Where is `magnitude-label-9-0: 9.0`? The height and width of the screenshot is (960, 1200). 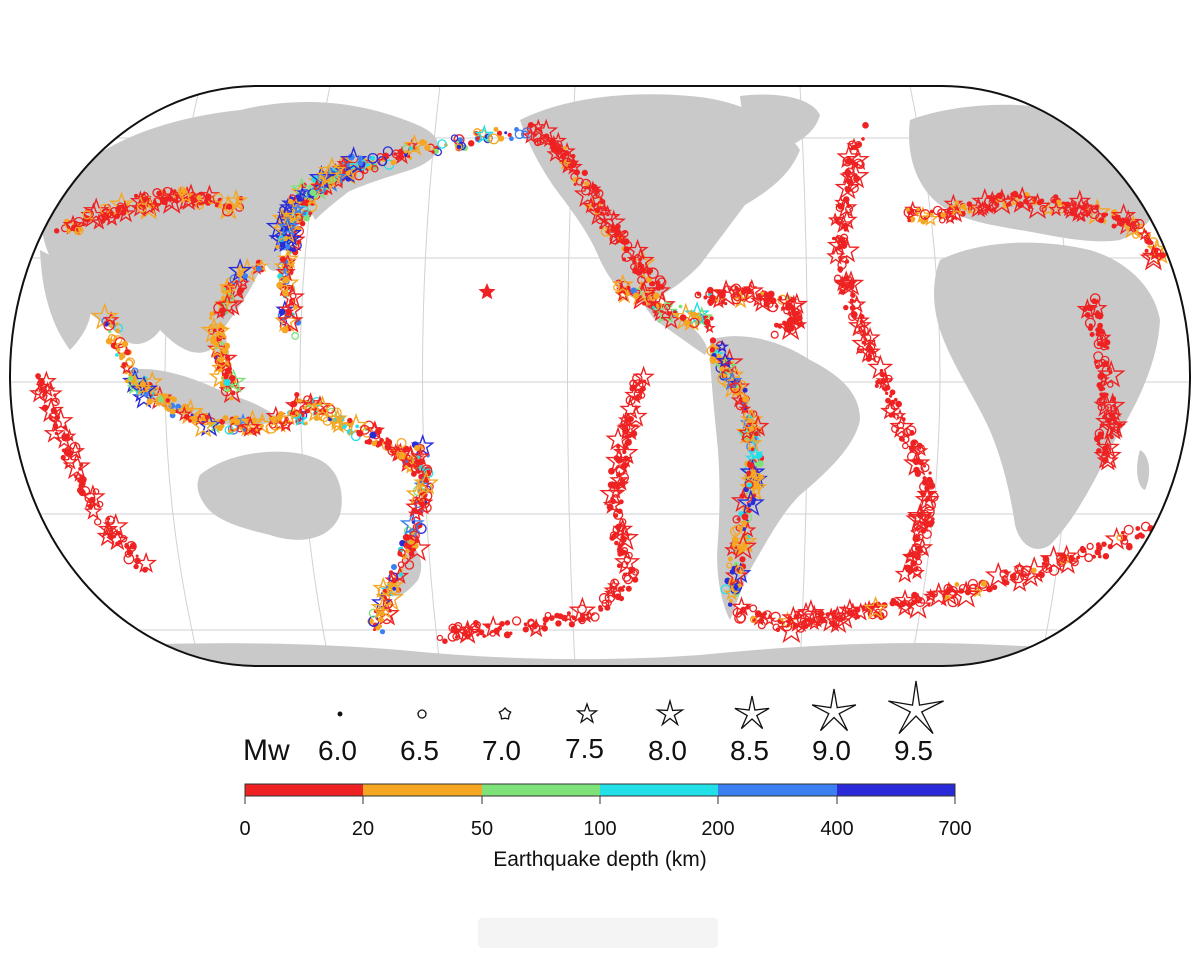
magnitude-label-9-0: 9.0 is located at coordinates (831, 750).